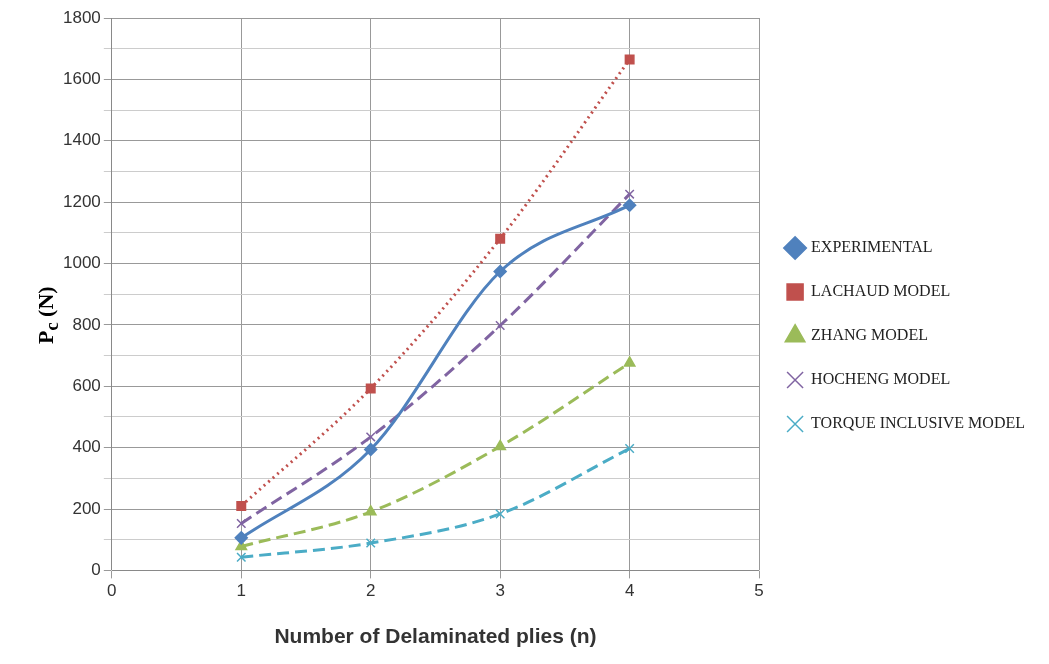  What do you see at coordinates (112, 591) in the screenshot?
I see `x-tick-label: 0` at bounding box center [112, 591].